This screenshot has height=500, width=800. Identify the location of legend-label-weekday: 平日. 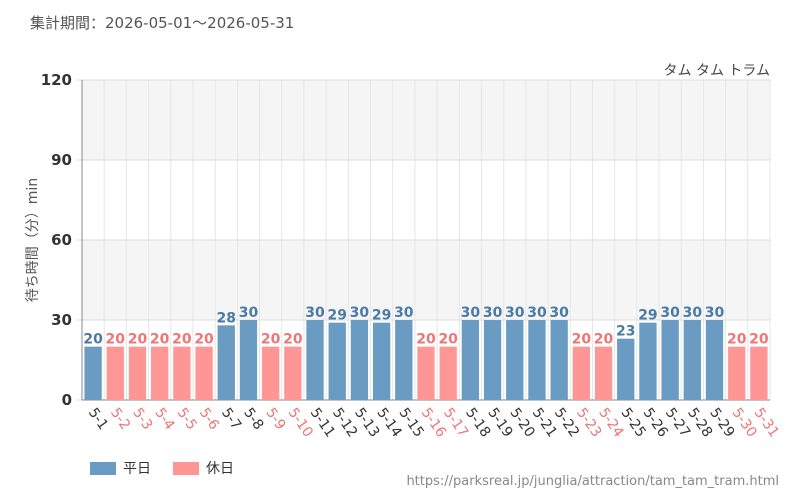
(137, 469).